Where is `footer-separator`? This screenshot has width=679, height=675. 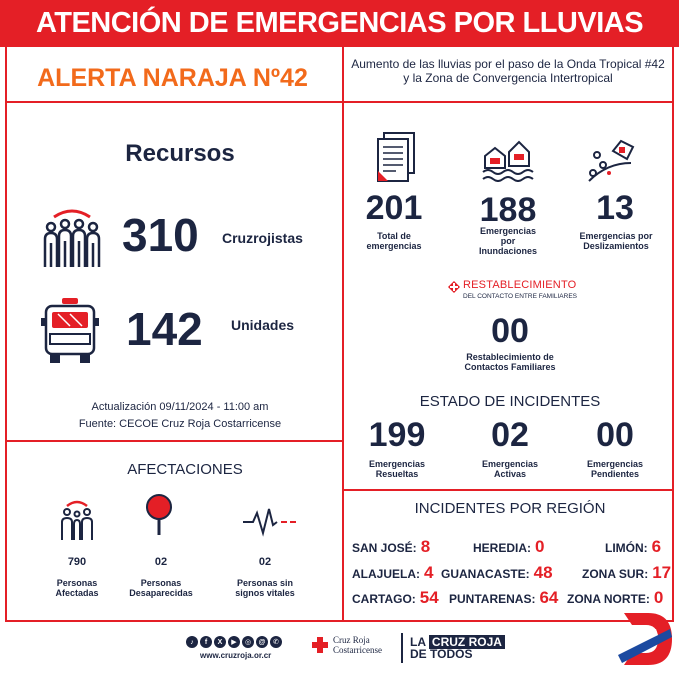
footer-separator is located at coordinates (402, 648).